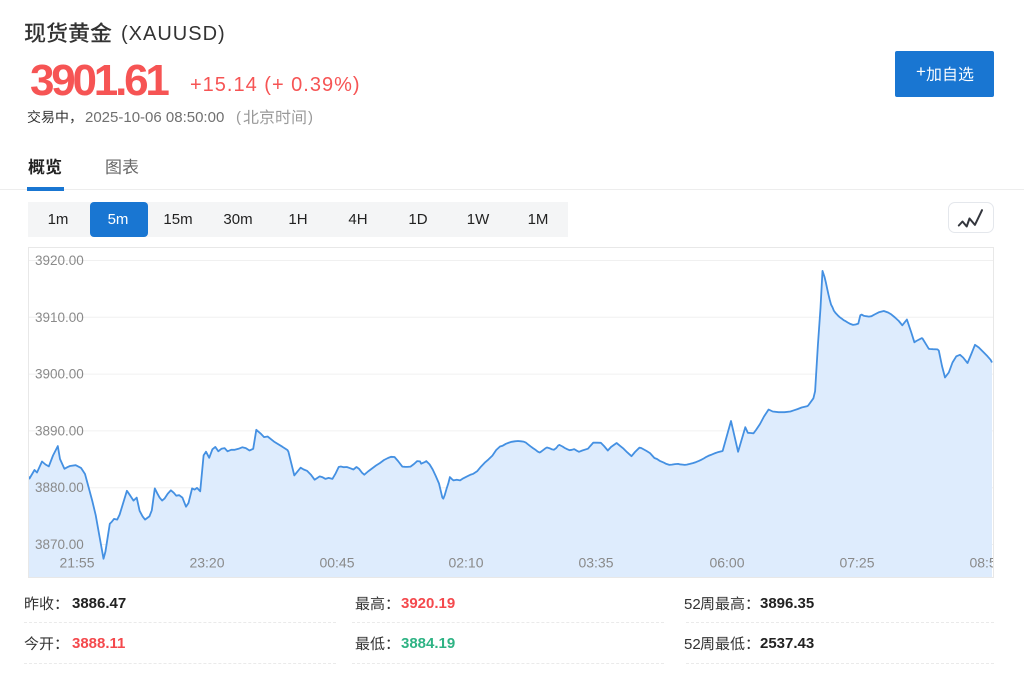 The image size is (1024, 679). Describe the element at coordinates (59, 487) in the screenshot. I see `svg-text: 3880.00` at that location.